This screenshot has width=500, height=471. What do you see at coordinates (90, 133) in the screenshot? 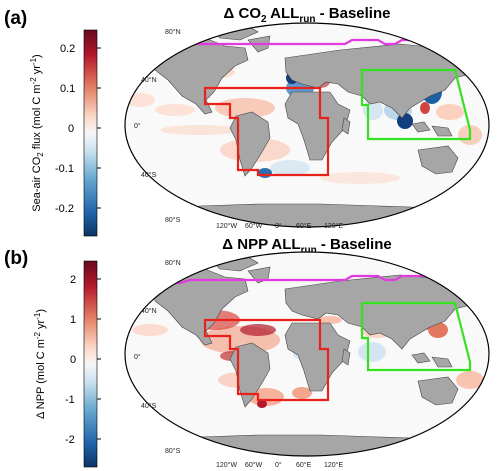
I see `panel-a-colorbar` at bounding box center [90, 133].